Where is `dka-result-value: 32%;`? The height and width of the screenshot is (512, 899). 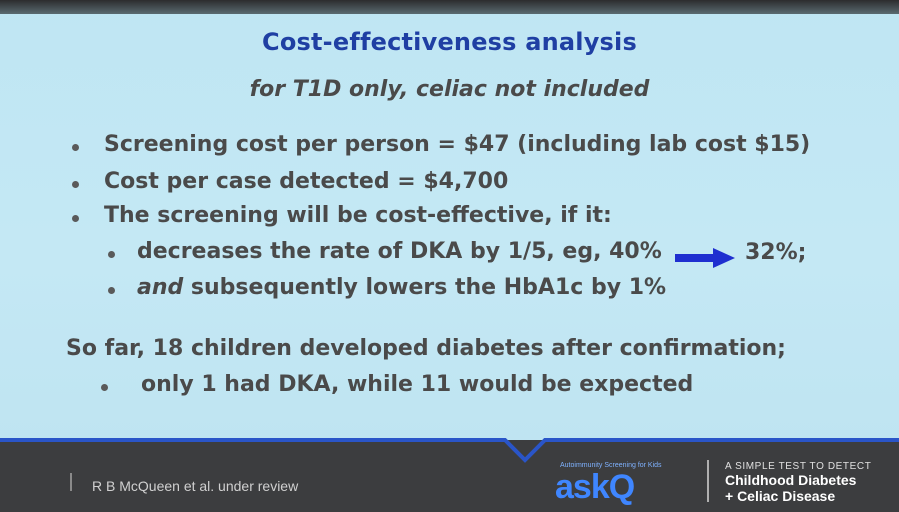 dka-result-value: 32%; is located at coordinates (776, 252).